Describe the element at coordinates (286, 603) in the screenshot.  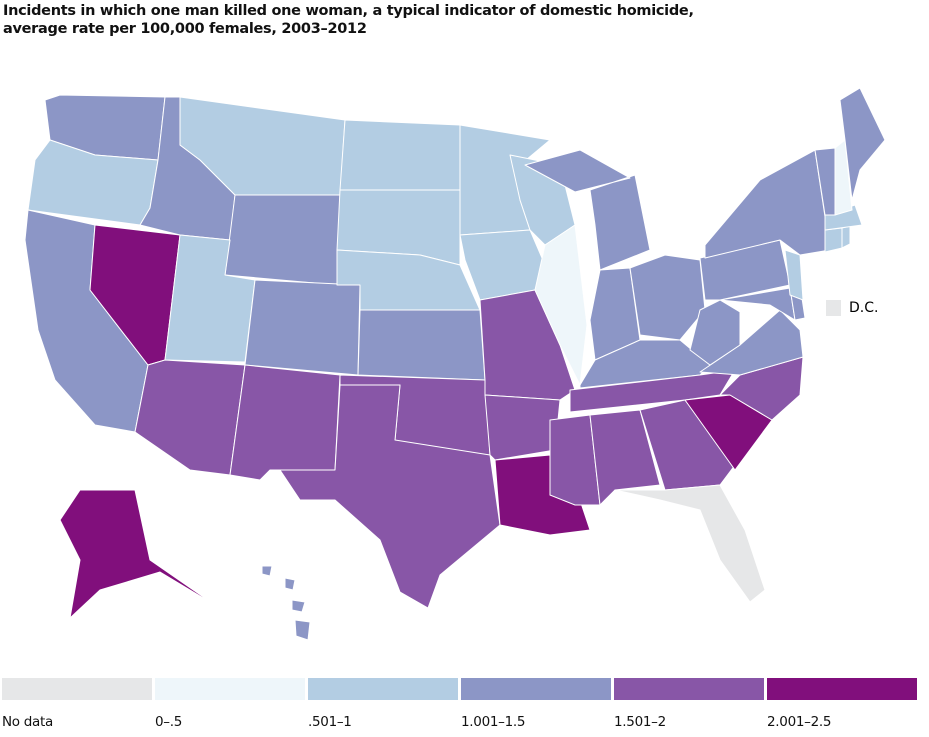
I see `state-hi` at that location.